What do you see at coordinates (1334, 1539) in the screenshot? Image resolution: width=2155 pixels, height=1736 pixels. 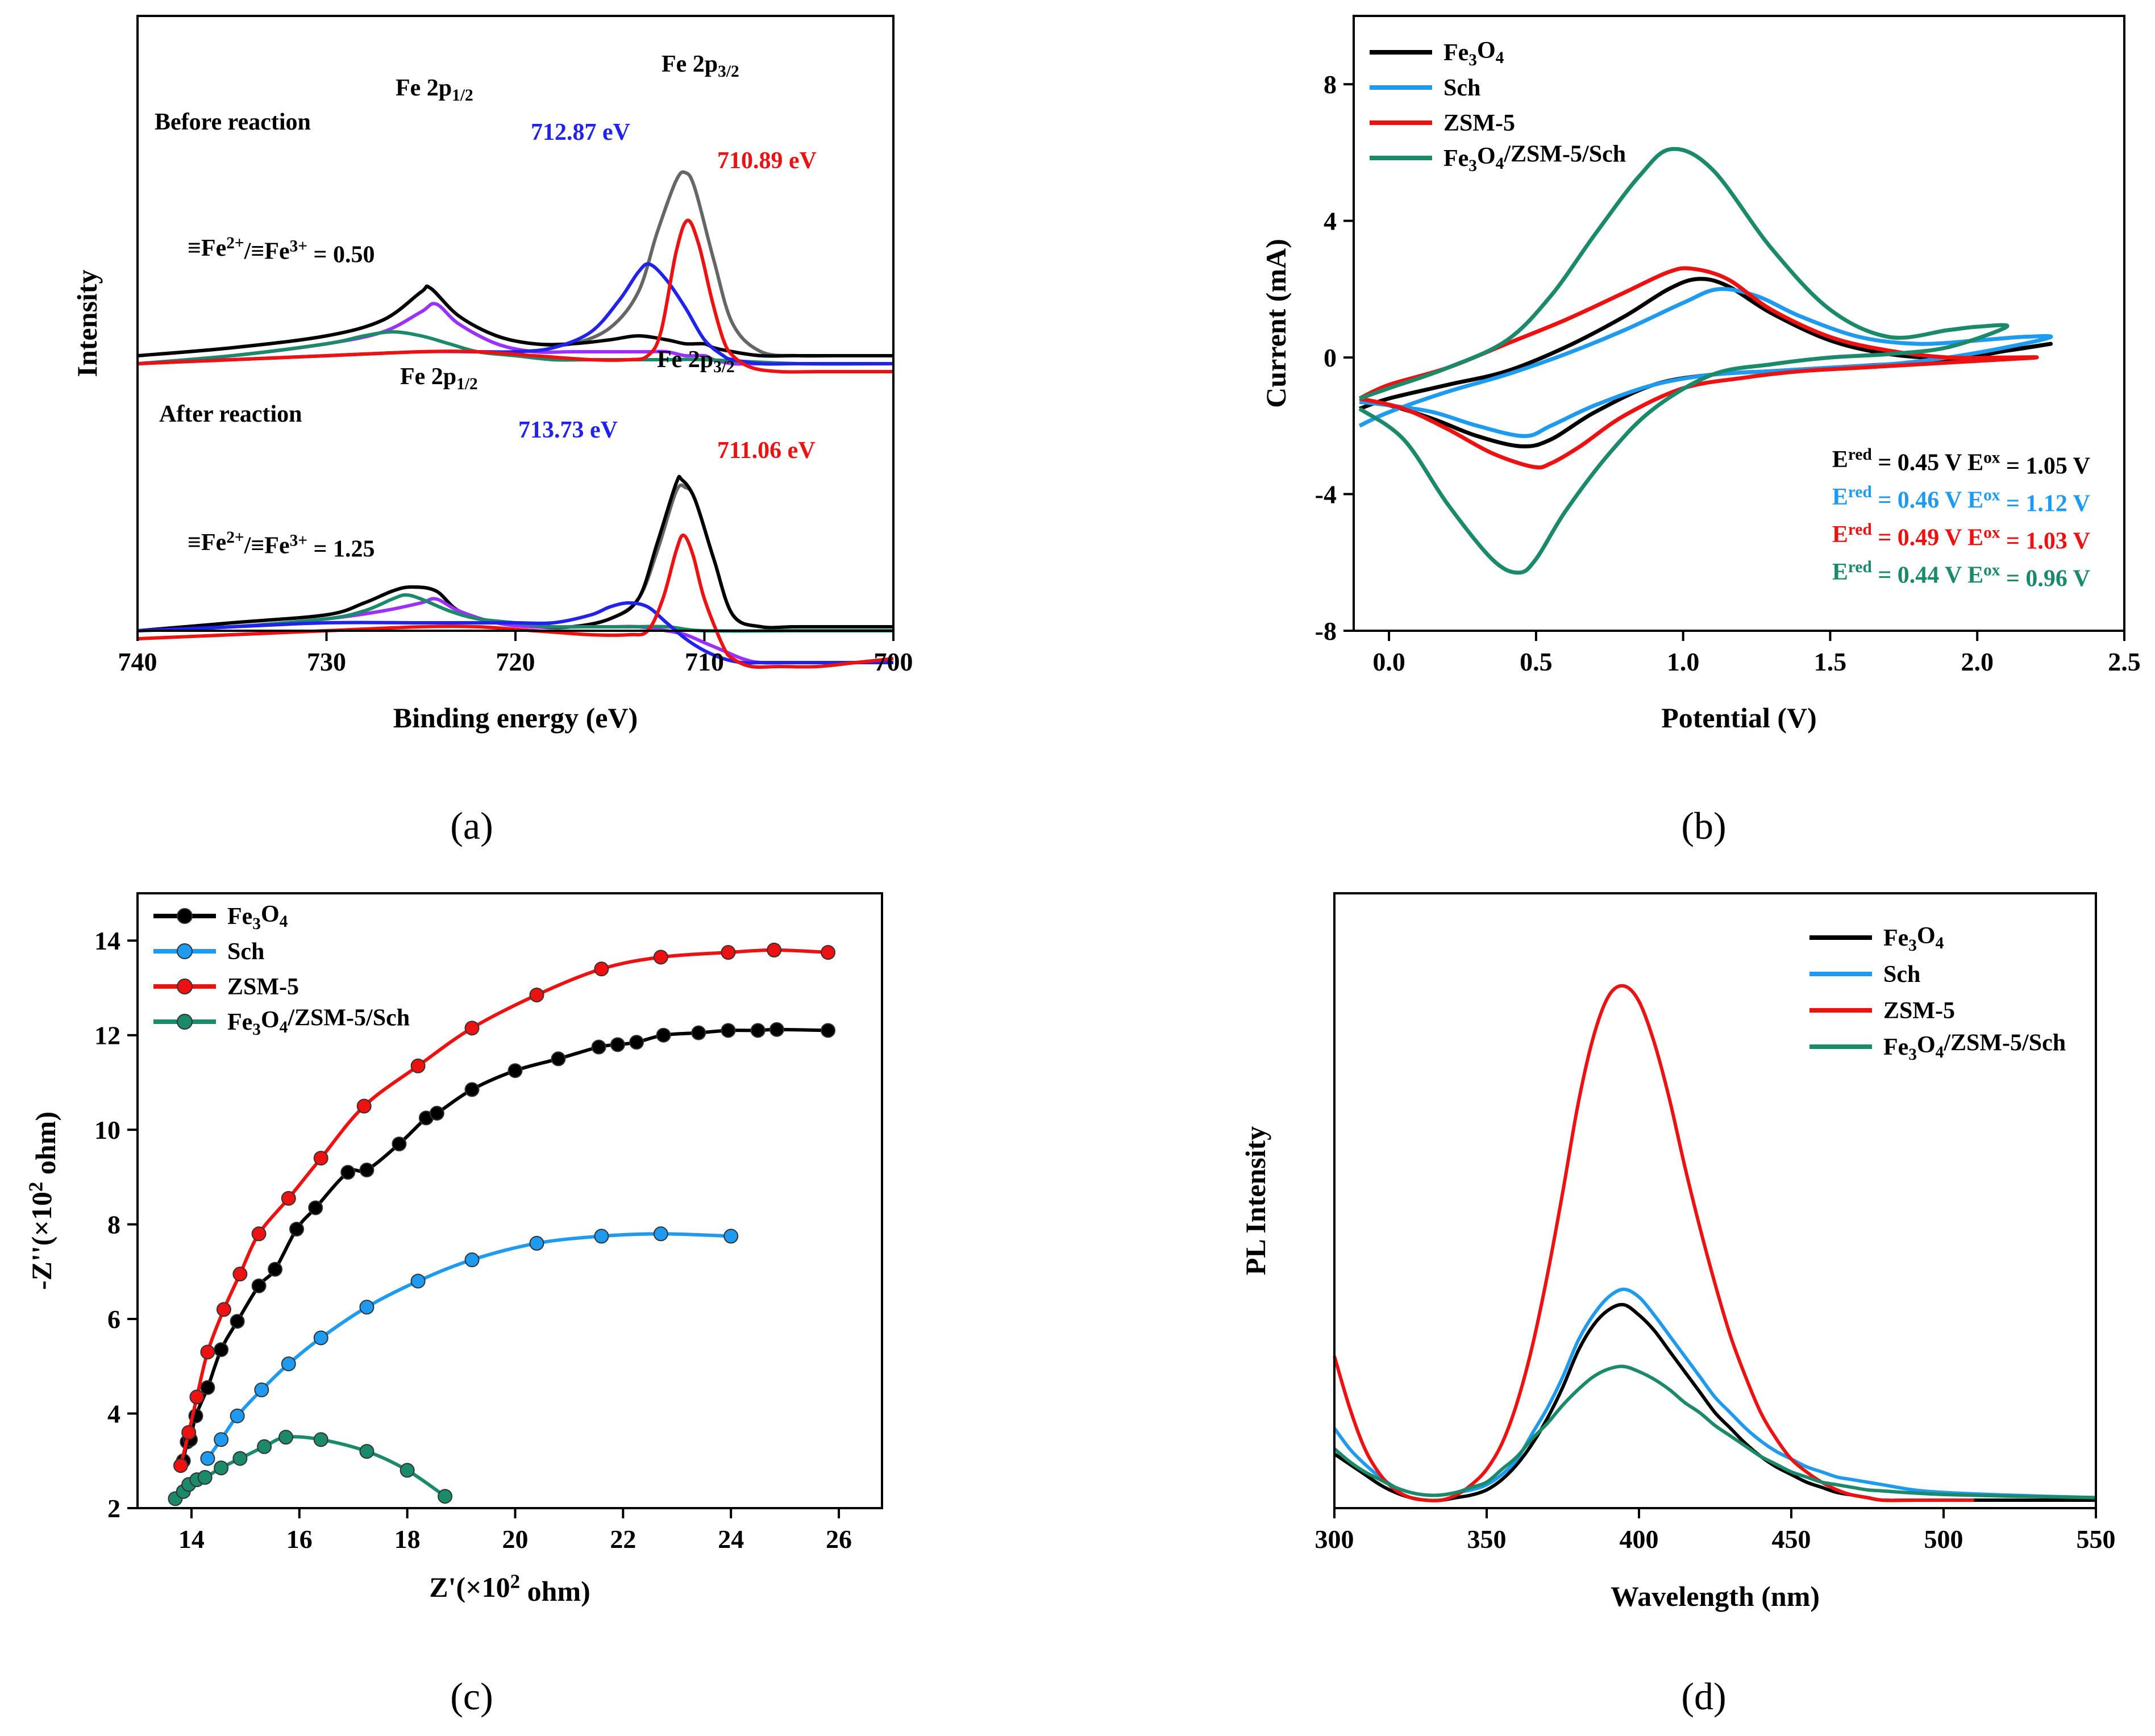 I see `d-x-tick-label: 300` at bounding box center [1334, 1539].